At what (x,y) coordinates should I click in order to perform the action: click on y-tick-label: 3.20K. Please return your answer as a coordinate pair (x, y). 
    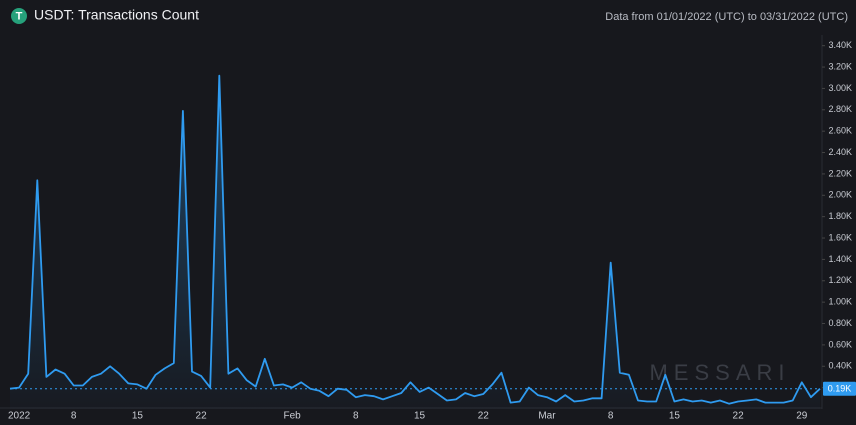
    Looking at the image, I should click on (840, 66).